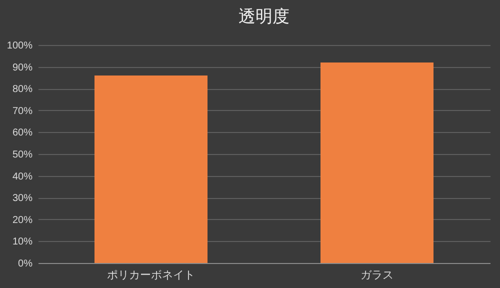 This screenshot has height=288, width=500. Describe the element at coordinates (264, 16) in the screenshot. I see `chart-title: 透明度` at that location.